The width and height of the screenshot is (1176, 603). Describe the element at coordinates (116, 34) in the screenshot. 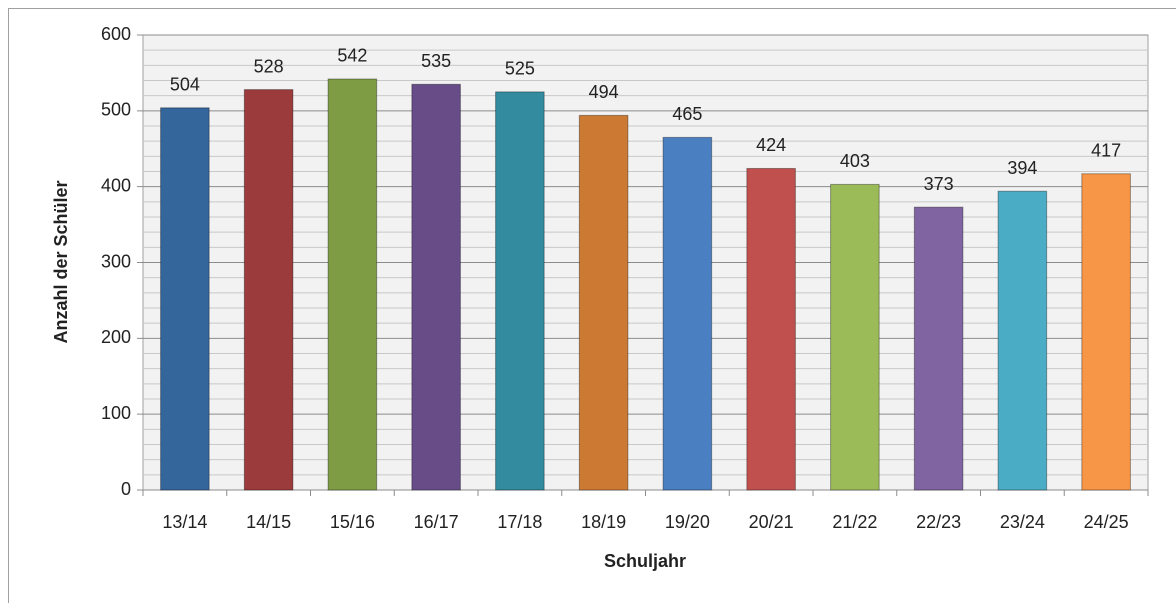

I see `y-tick-label: 600` at that location.